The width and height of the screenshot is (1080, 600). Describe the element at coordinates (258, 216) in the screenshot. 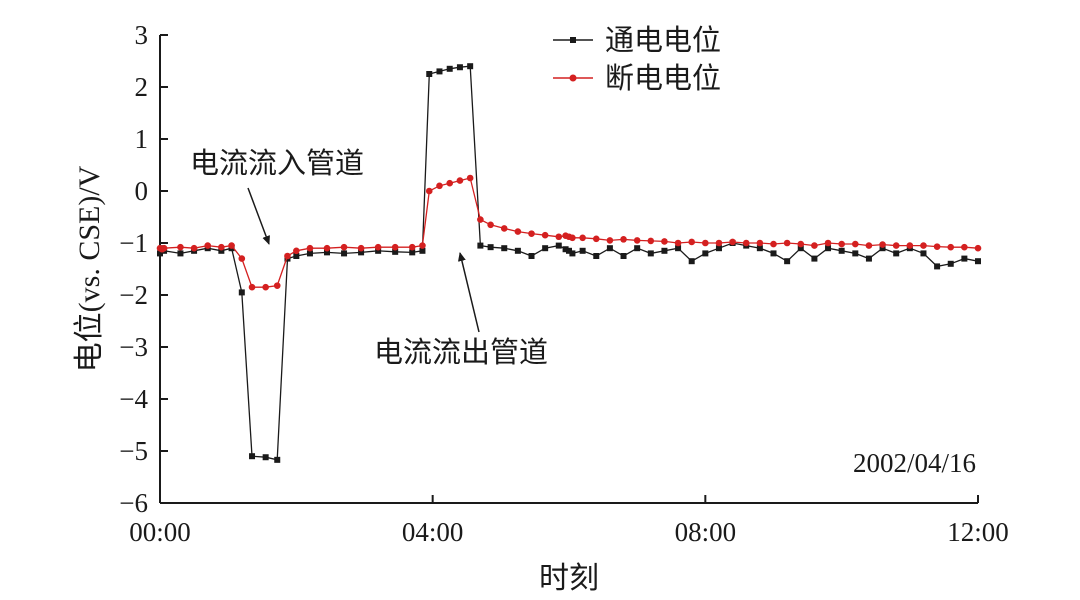

I see `annotation-current-in-arrow` at that location.